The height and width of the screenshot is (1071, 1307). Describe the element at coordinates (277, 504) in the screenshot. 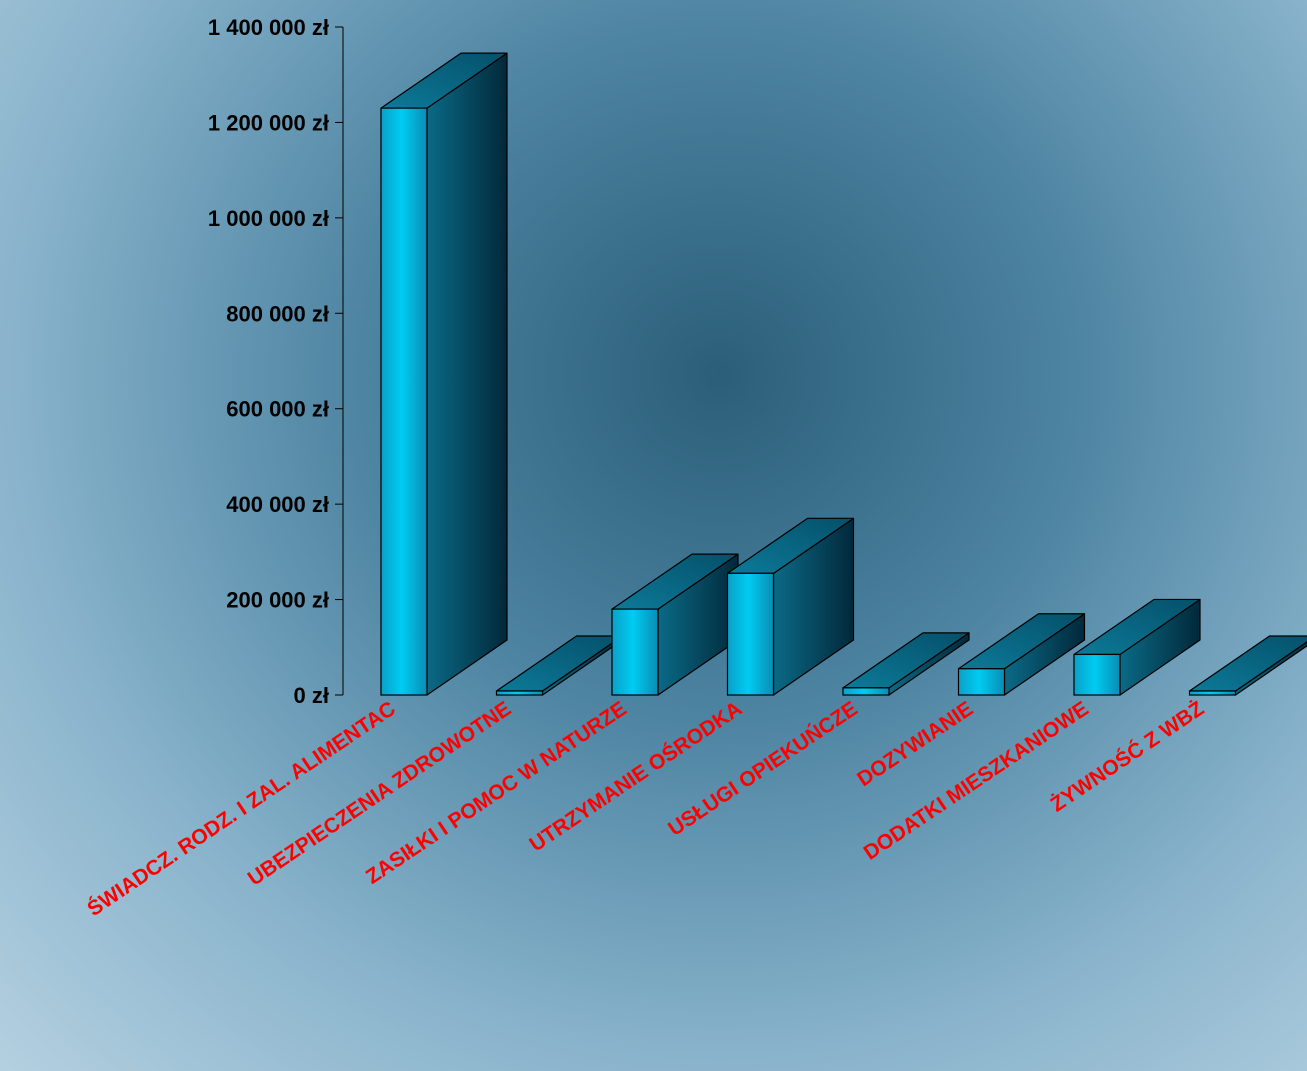

I see `y-tick-label: 400 000 zł` at that location.